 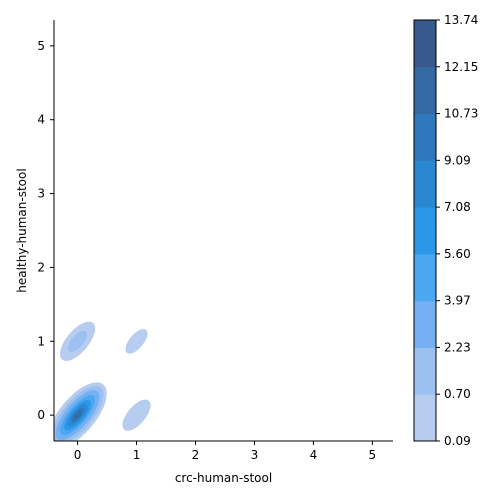 What do you see at coordinates (457, 160) in the screenshot?
I see `colorbar-tick-label: 9.09` at bounding box center [457, 160].